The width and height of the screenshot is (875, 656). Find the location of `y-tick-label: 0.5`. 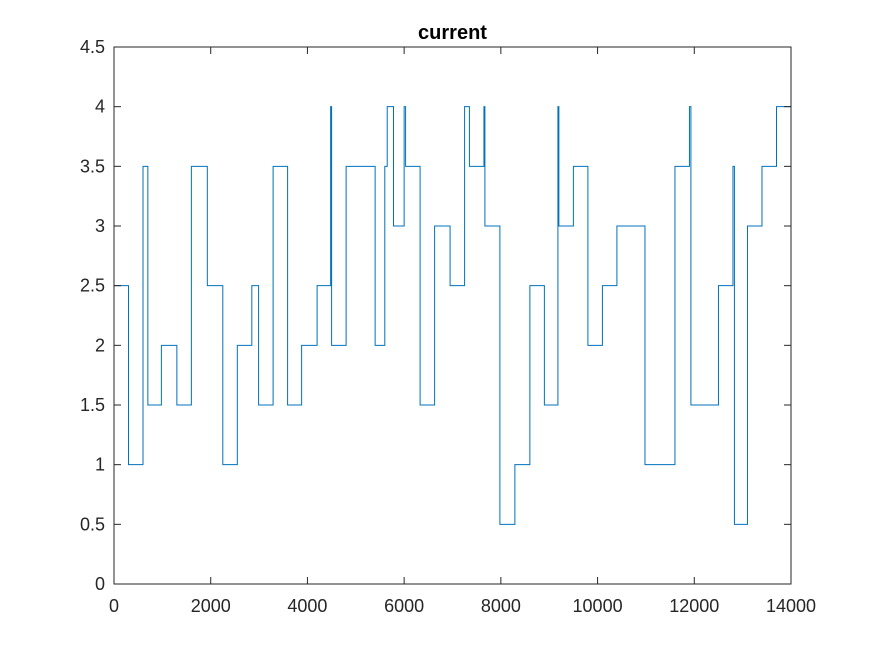

y-tick-label: 0.5 is located at coordinates (92, 524).